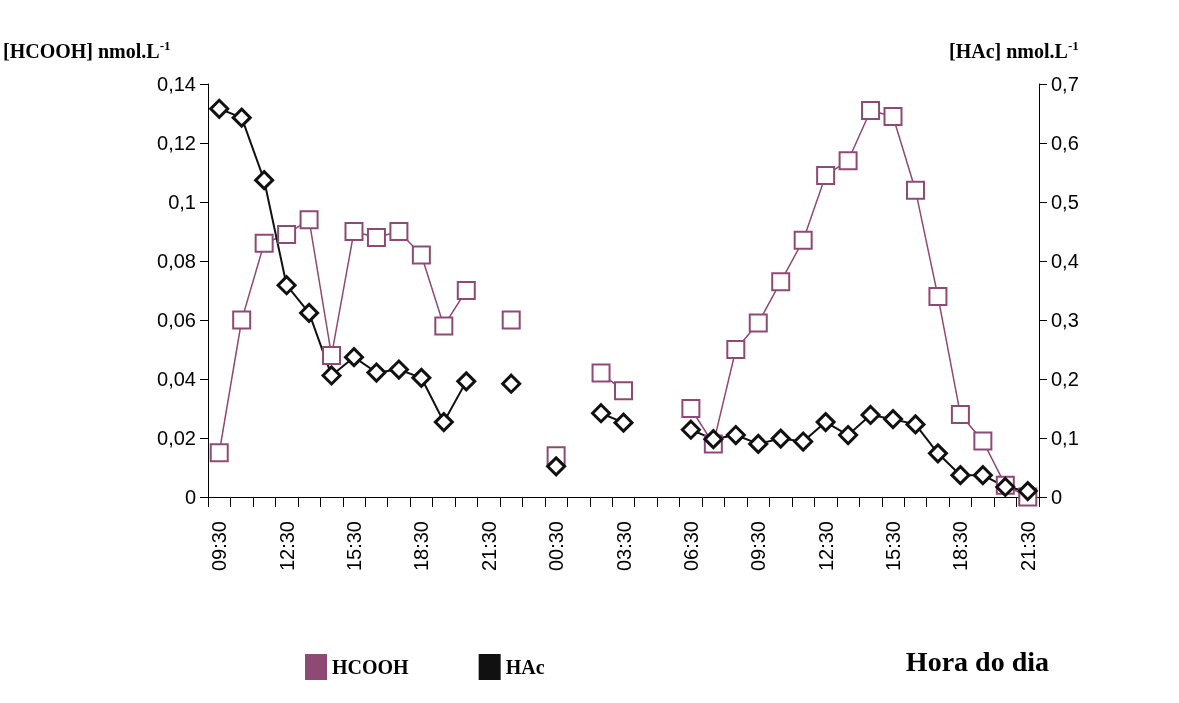 This screenshot has height=703, width=1179. Describe the element at coordinates (176, 320) in the screenshot. I see `y-tick-label: 0,06` at that location.